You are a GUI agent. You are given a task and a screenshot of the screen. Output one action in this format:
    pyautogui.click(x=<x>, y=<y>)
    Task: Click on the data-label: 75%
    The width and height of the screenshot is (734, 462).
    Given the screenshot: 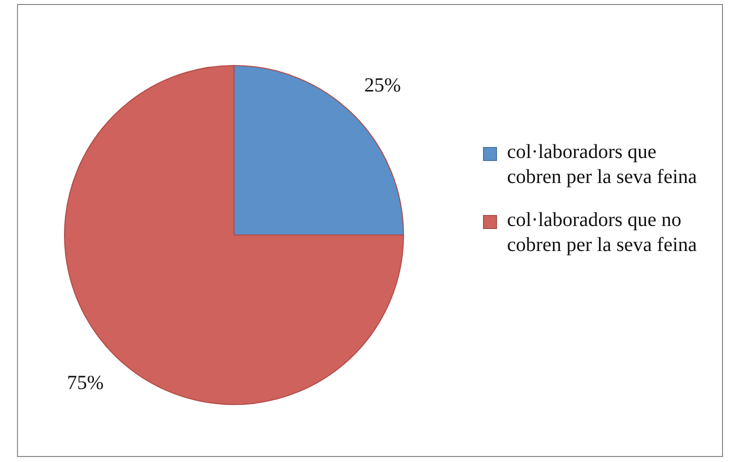 What is the action you would take?
    pyautogui.click(x=85, y=383)
    